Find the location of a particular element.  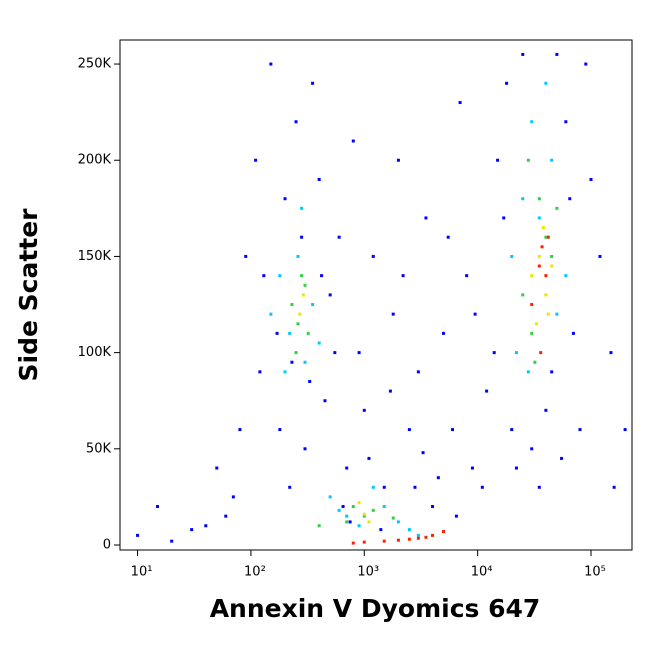

x-tick-label: 10² is located at coordinates (255, 572).